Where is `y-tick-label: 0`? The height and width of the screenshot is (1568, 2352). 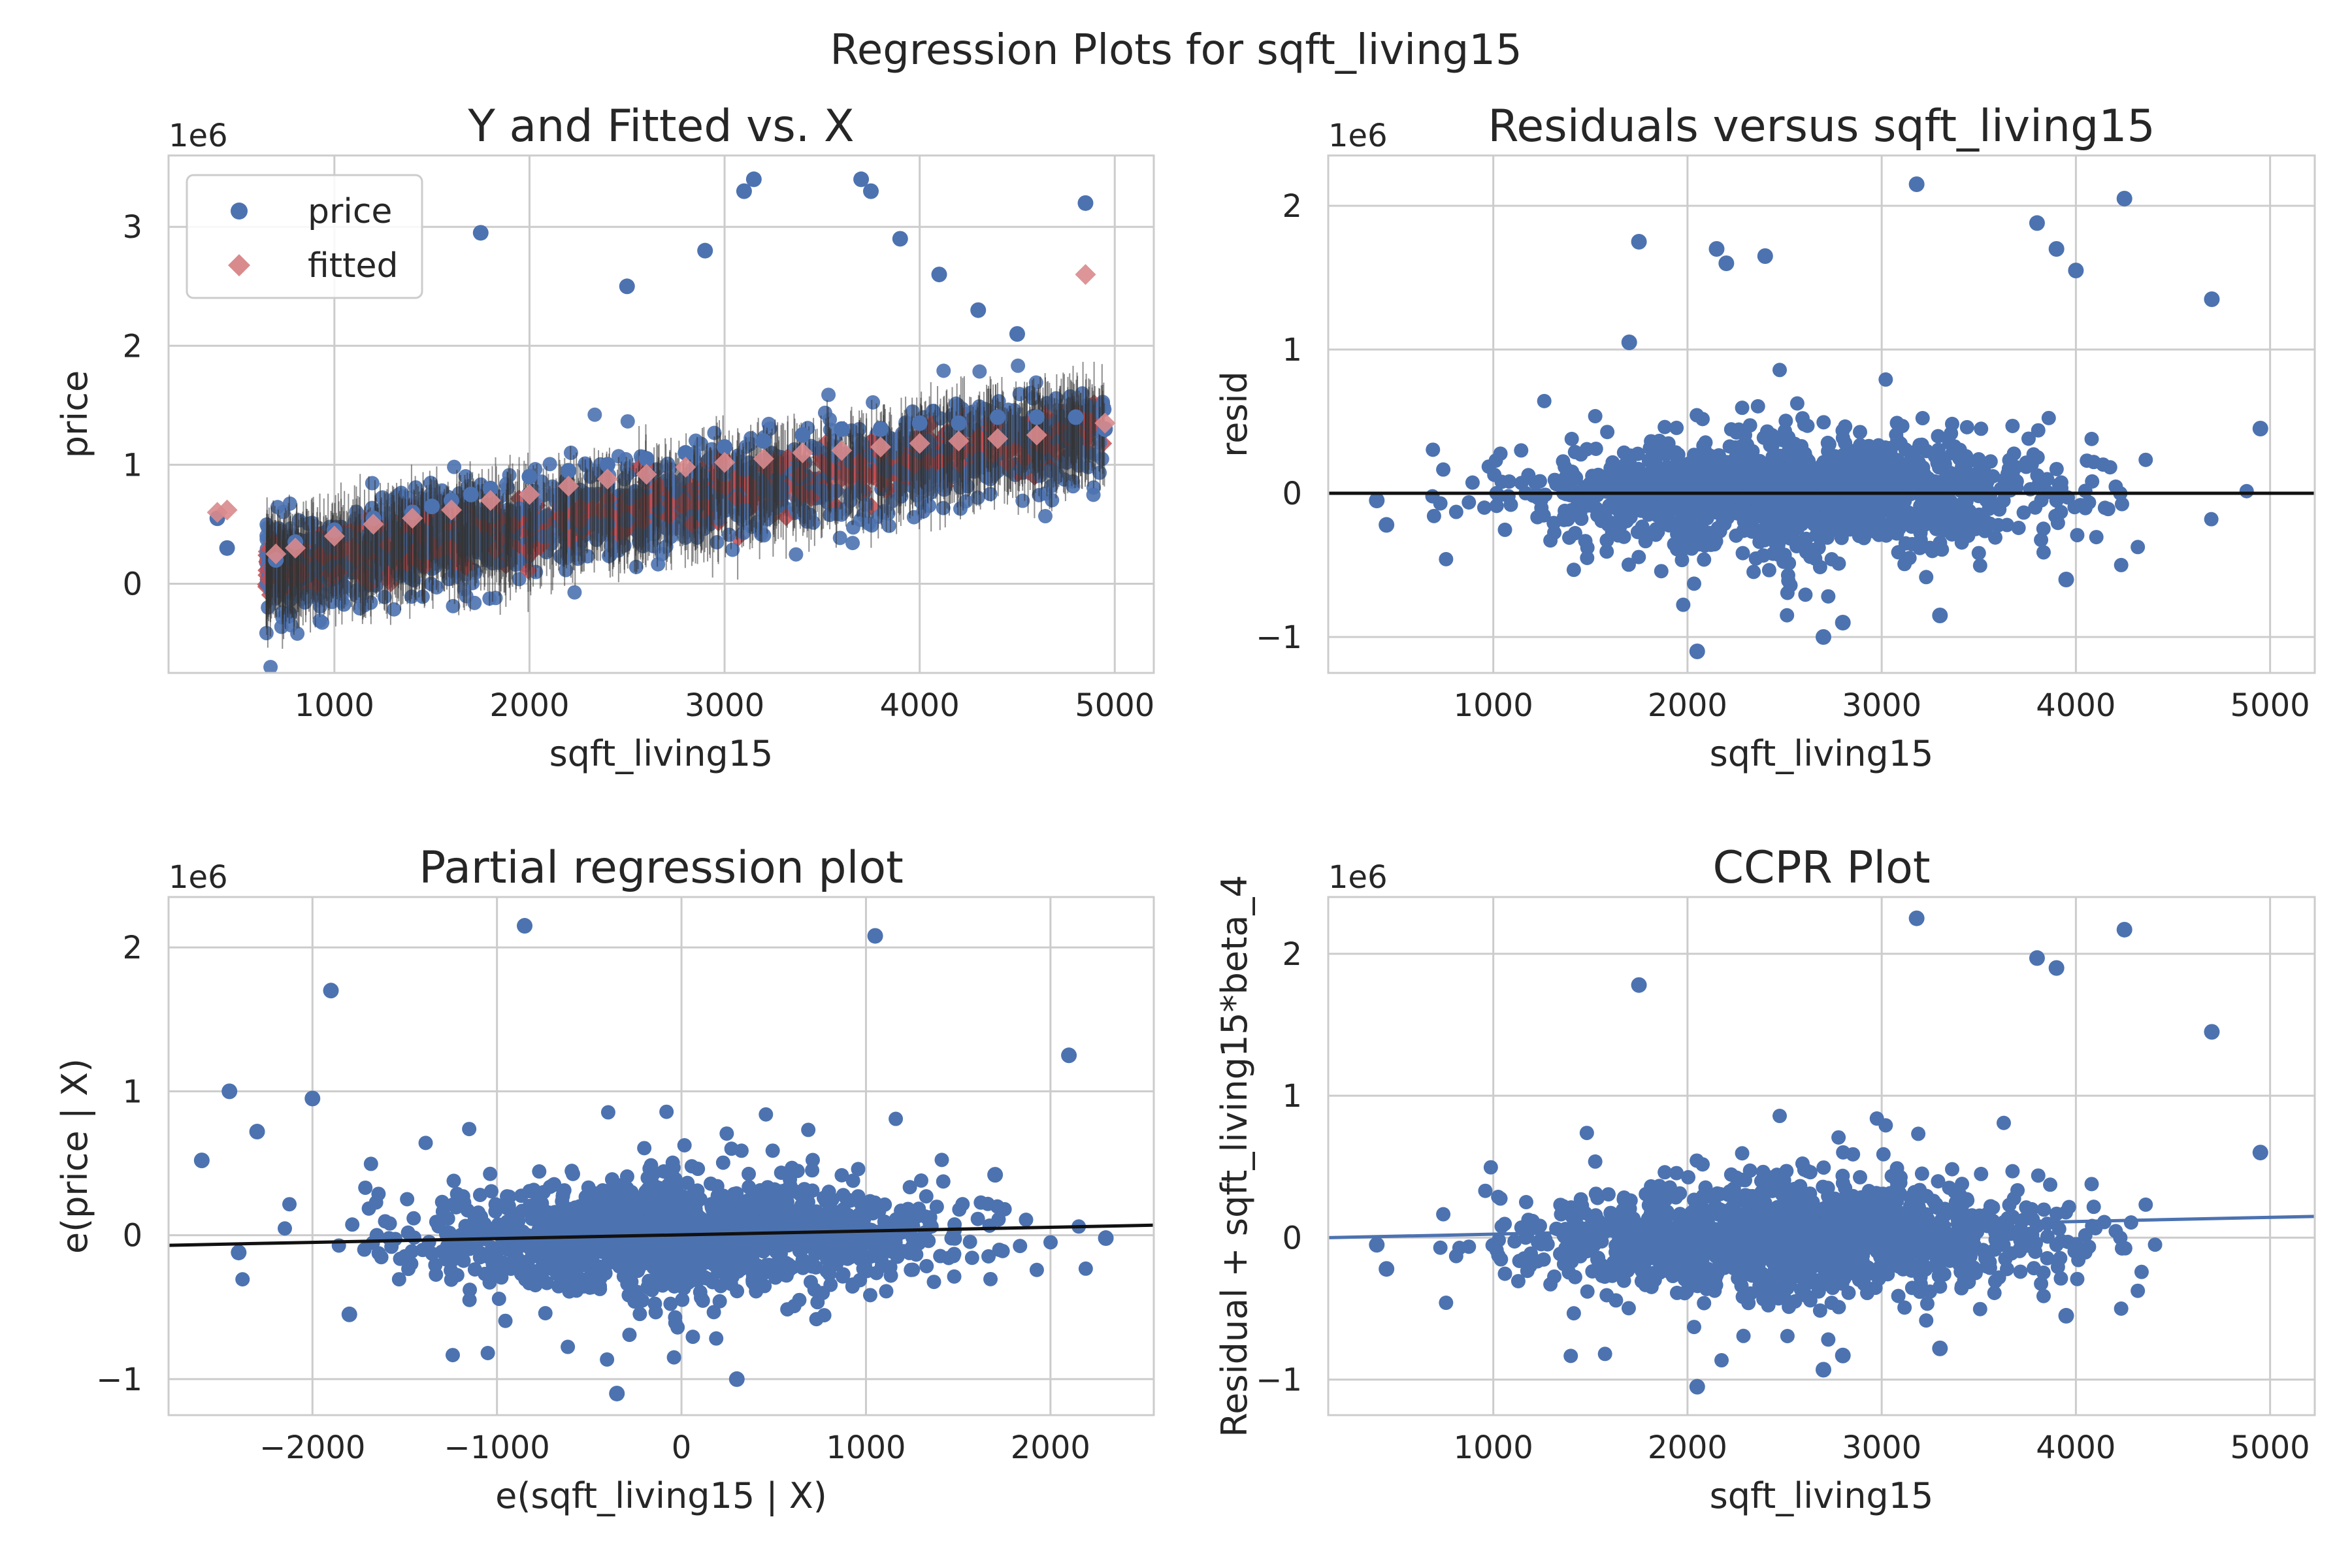 y-tick-label: 0 is located at coordinates (1292, 494).